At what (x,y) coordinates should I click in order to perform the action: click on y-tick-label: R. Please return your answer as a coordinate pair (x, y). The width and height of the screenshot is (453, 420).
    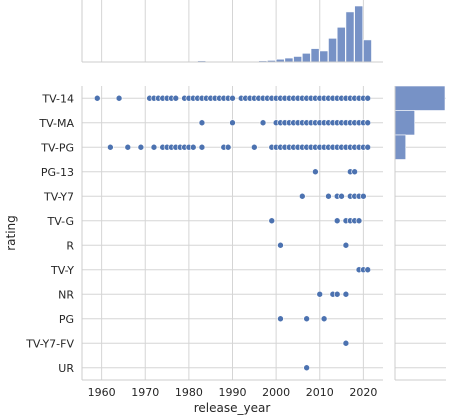
    Looking at the image, I should click on (70, 245).